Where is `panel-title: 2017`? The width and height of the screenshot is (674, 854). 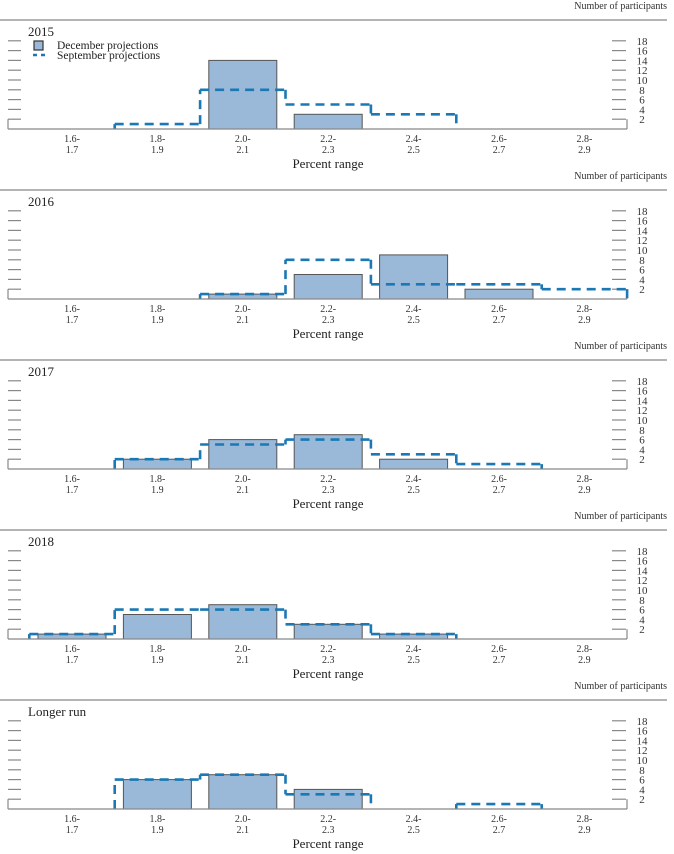
panel-title: 2017 is located at coordinates (41, 371).